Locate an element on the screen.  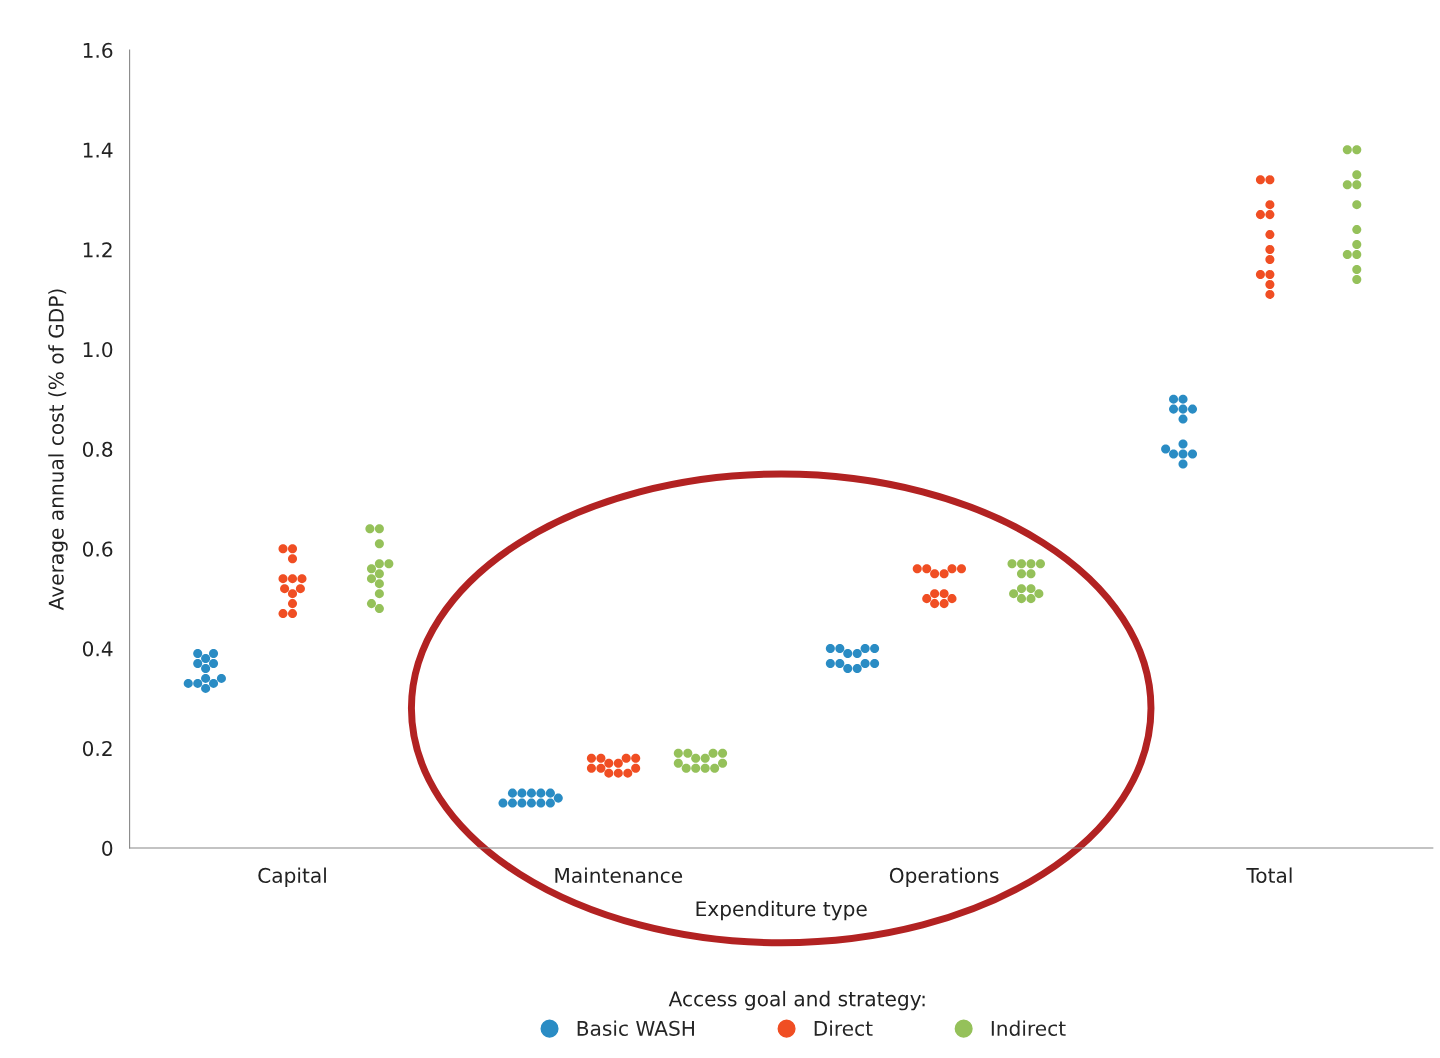
y-tick-label: 1.4 is located at coordinates (98, 150).